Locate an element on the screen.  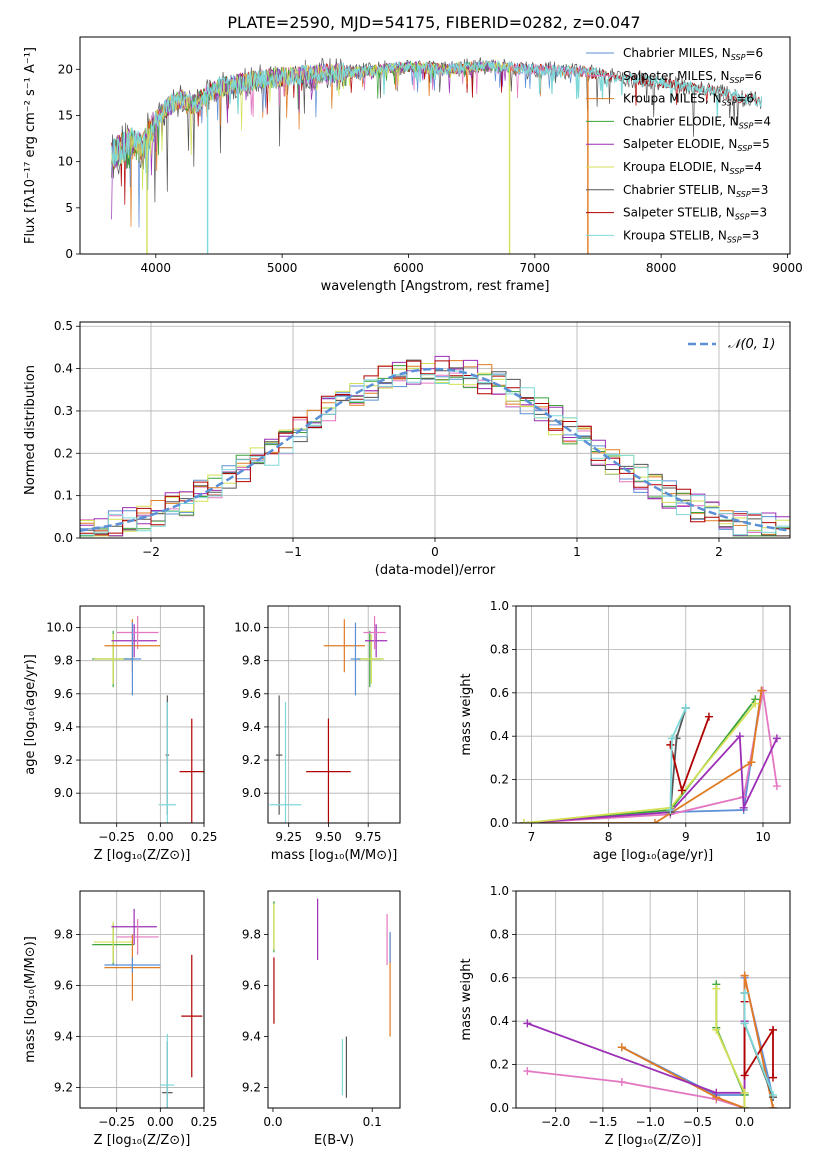
legend-label: Salpeter STELIB, NSSP=3 is located at coordinates (695, 214).